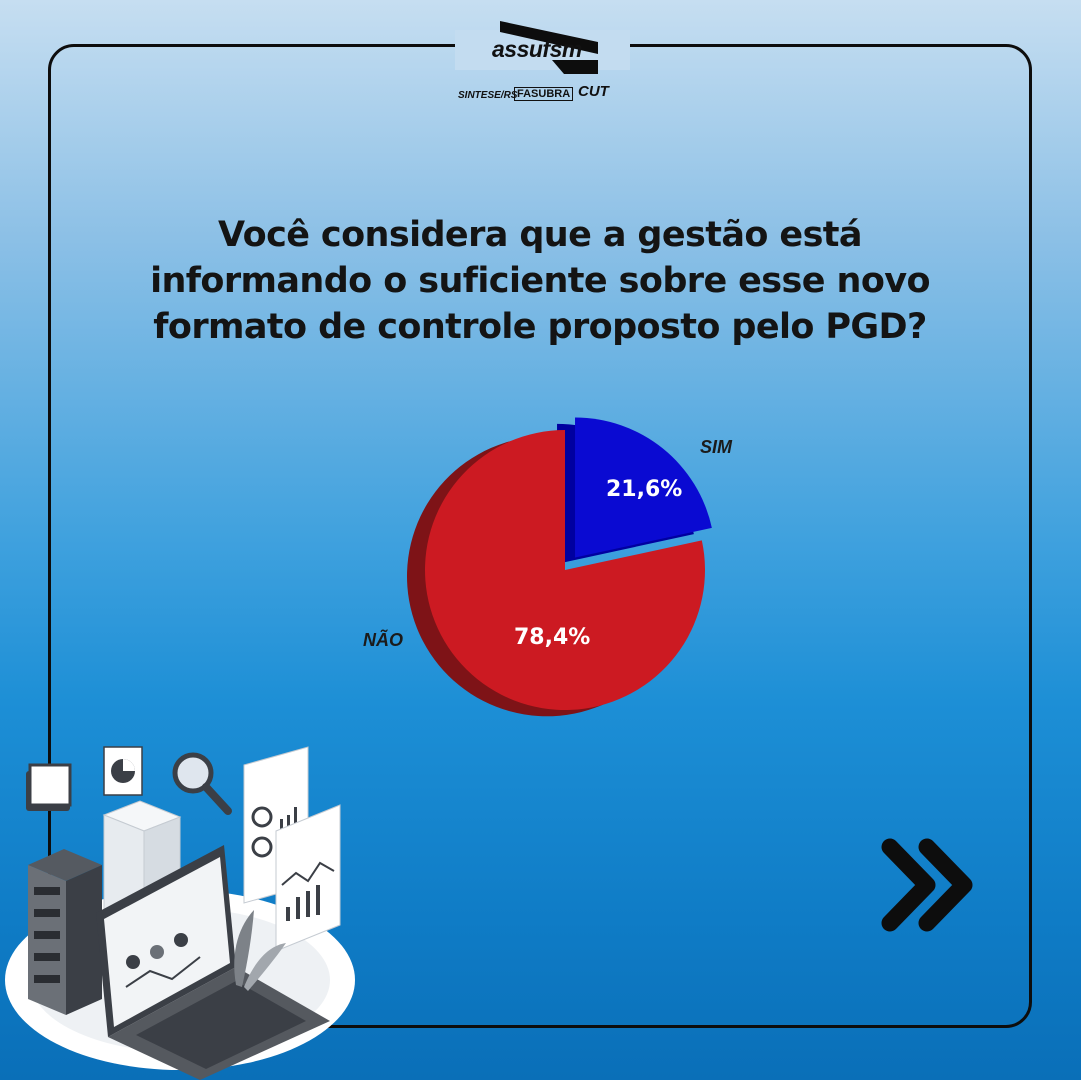  What do you see at coordinates (537, 49) in the screenshot?
I see `brand-name: assufsm` at bounding box center [537, 49].